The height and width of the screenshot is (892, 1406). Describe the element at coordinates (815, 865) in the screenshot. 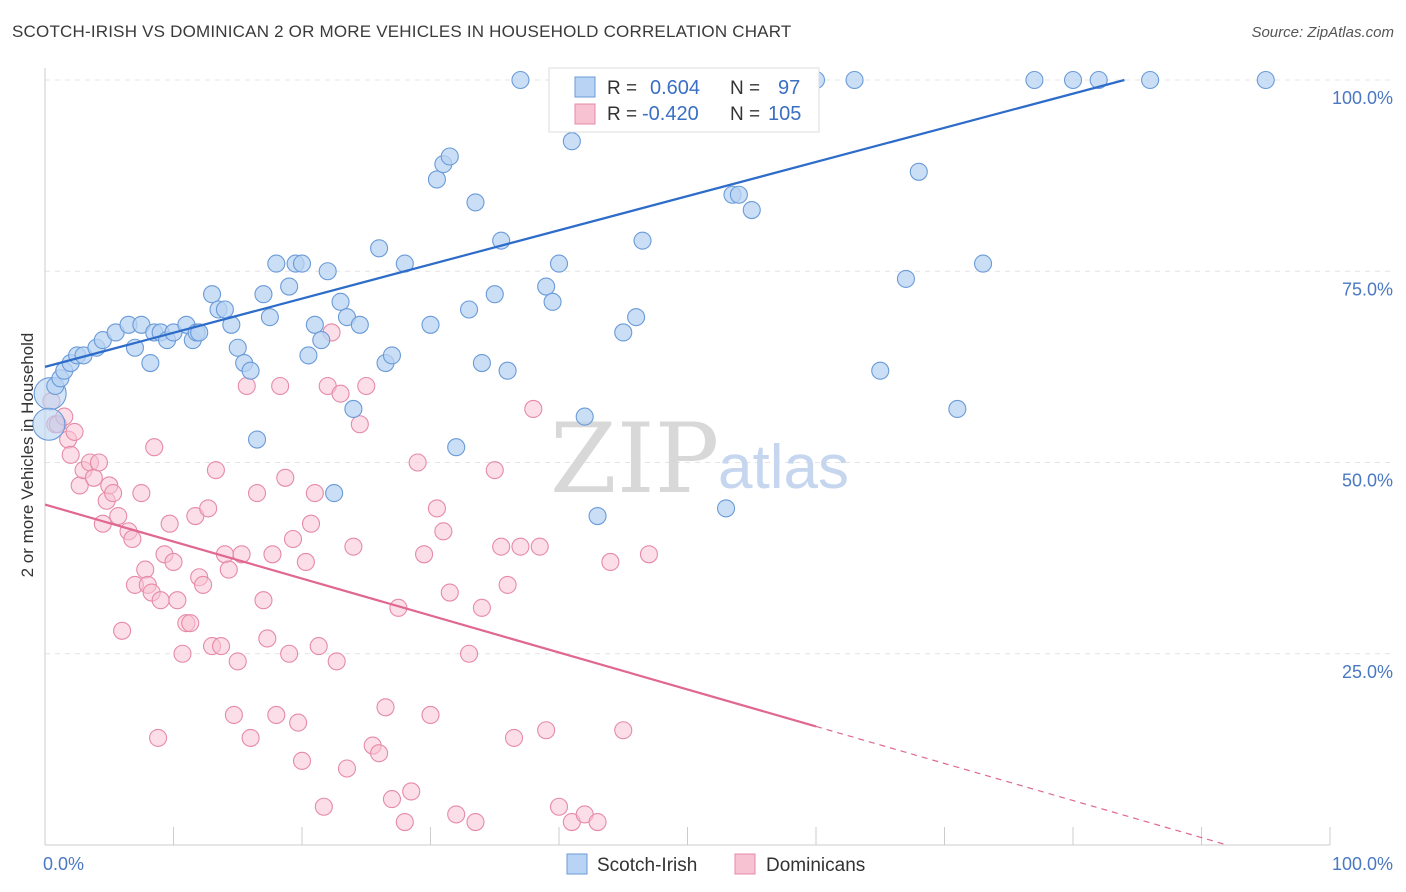

I see `legend-label-dominicans: Dominicans` at that location.